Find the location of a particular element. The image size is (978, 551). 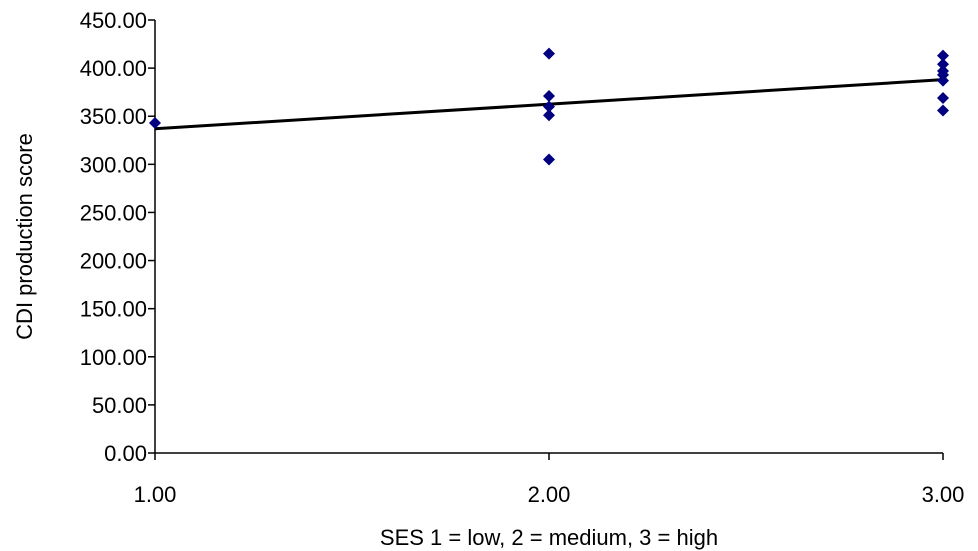

x-tick-label: 1.00 is located at coordinates (155, 494).